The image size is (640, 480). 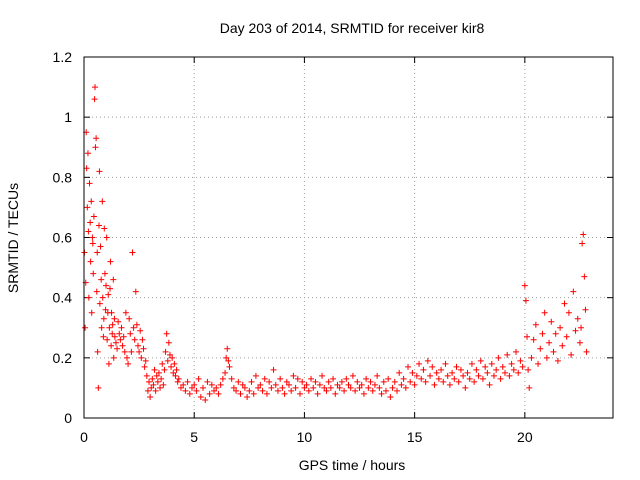 I want to click on y-tick-label: 1, so click(x=68, y=117).